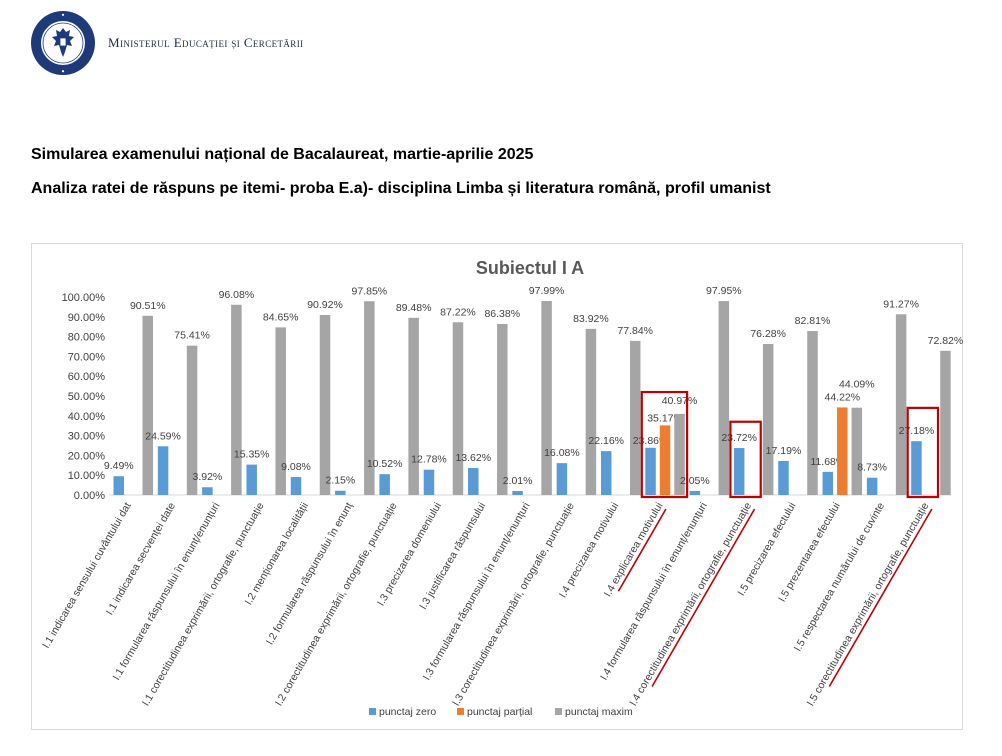  Describe the element at coordinates (340, 481) in the screenshot. I see `data-label: 2.15%` at that location.